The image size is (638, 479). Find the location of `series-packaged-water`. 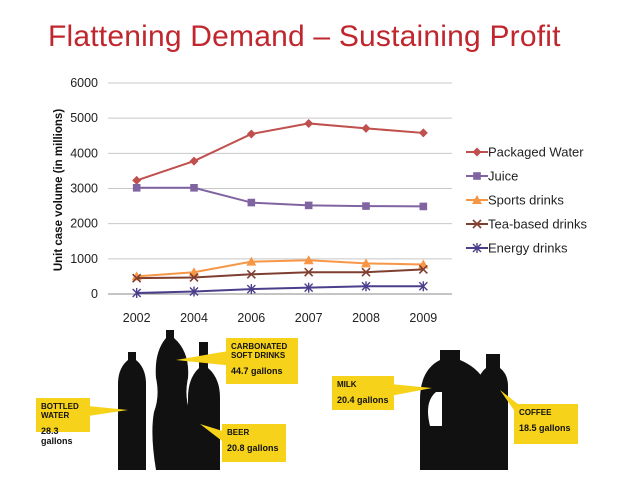

series-packaged-water is located at coordinates (280, 151).